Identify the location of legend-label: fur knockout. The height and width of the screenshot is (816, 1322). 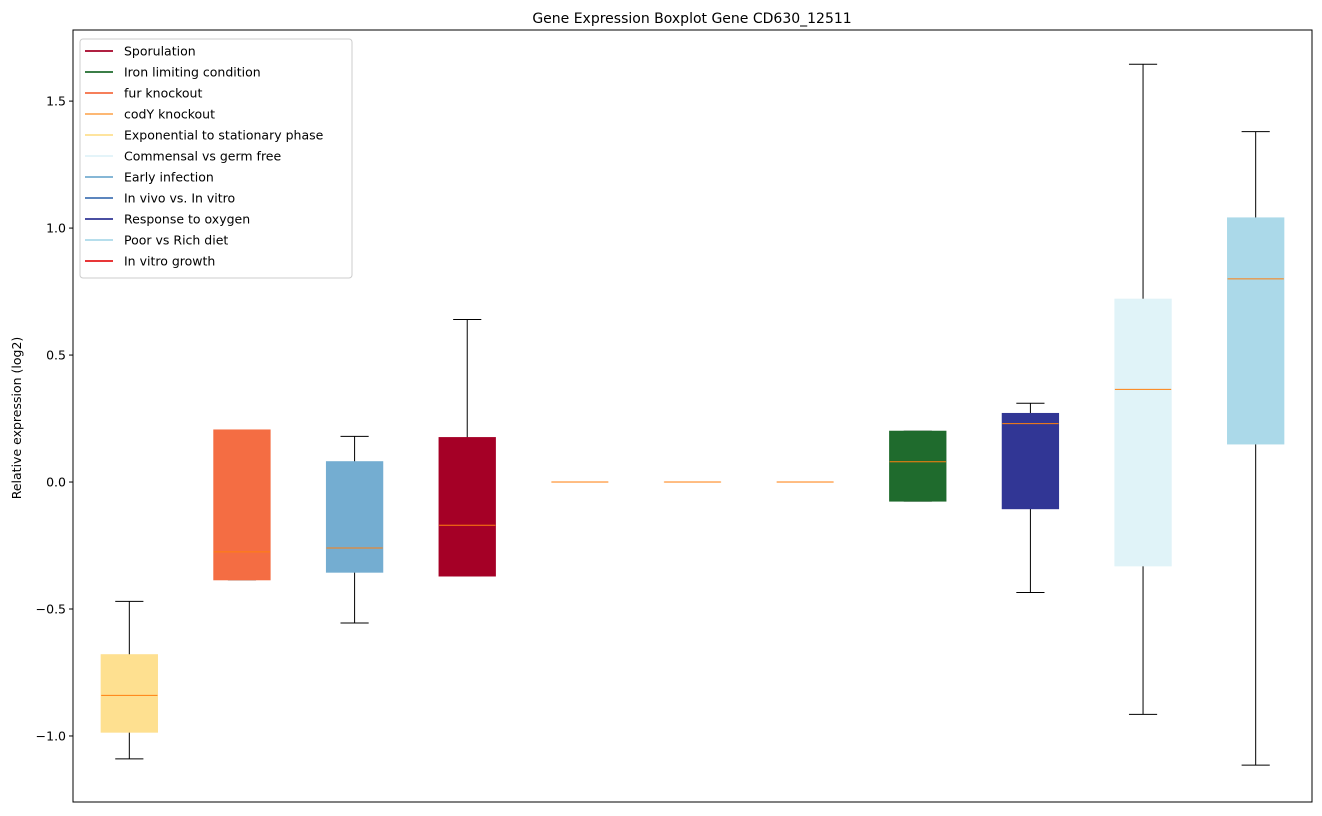
(163, 93).